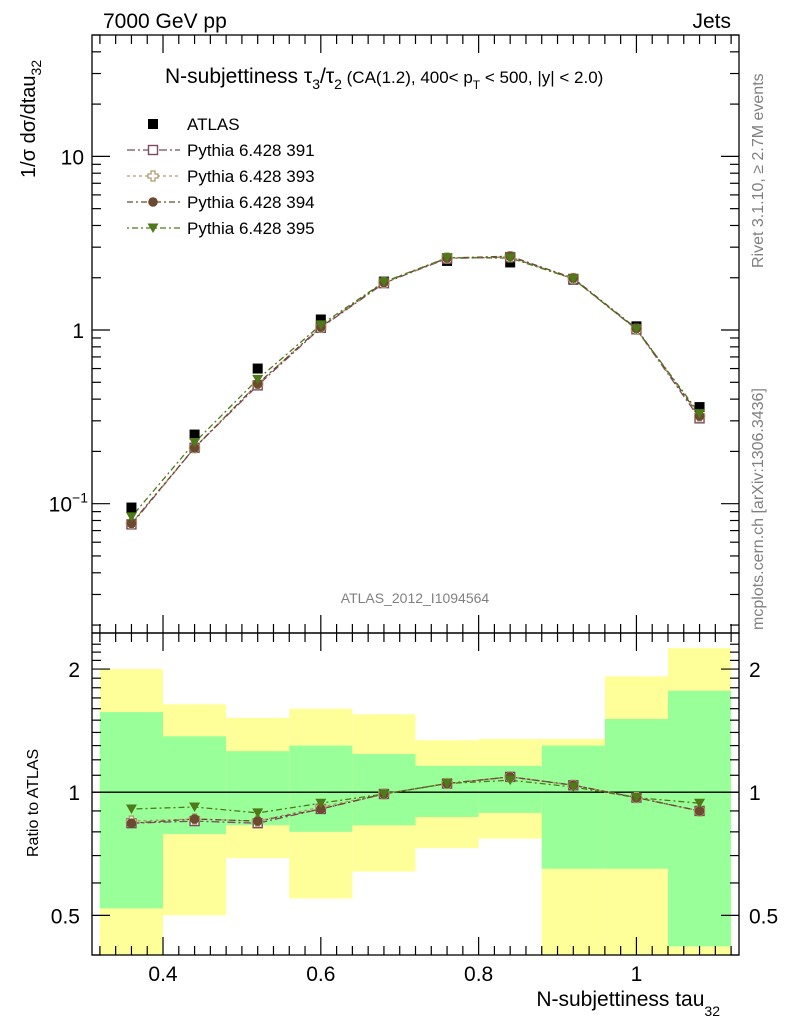  What do you see at coordinates (153, 228) in the screenshot?
I see `legend-marker-py395` at bounding box center [153, 228].